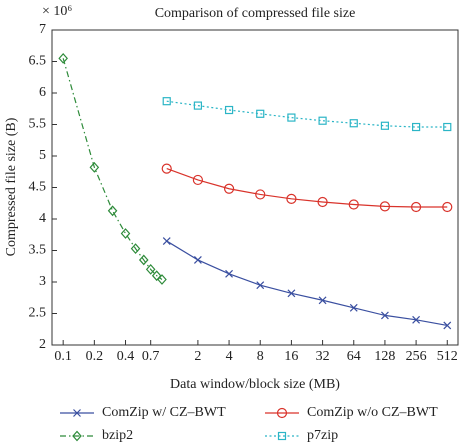  I want to click on legend-label: bzip2, so click(117, 435).